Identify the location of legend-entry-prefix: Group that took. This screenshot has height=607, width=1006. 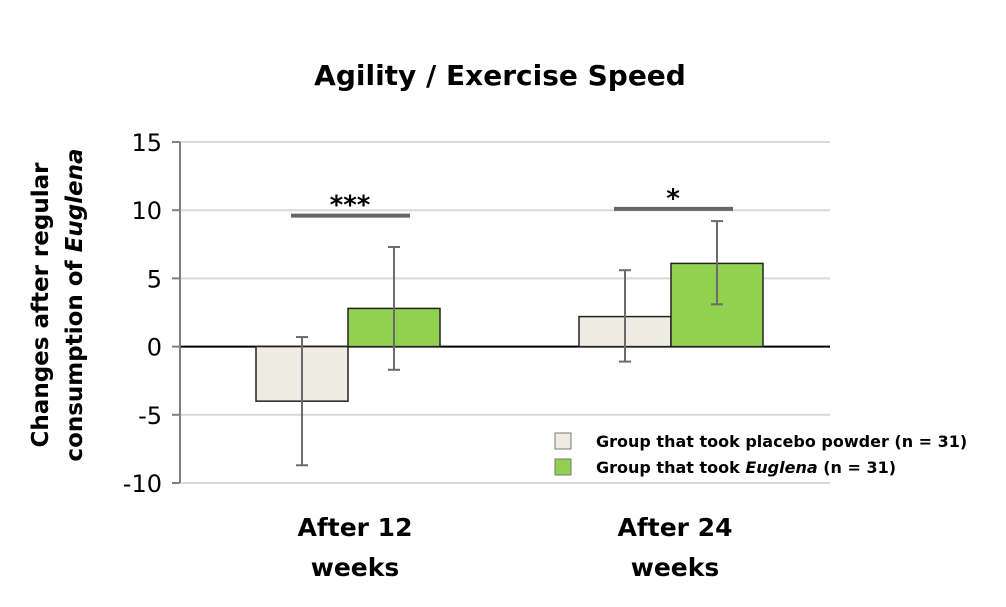
(670, 467).